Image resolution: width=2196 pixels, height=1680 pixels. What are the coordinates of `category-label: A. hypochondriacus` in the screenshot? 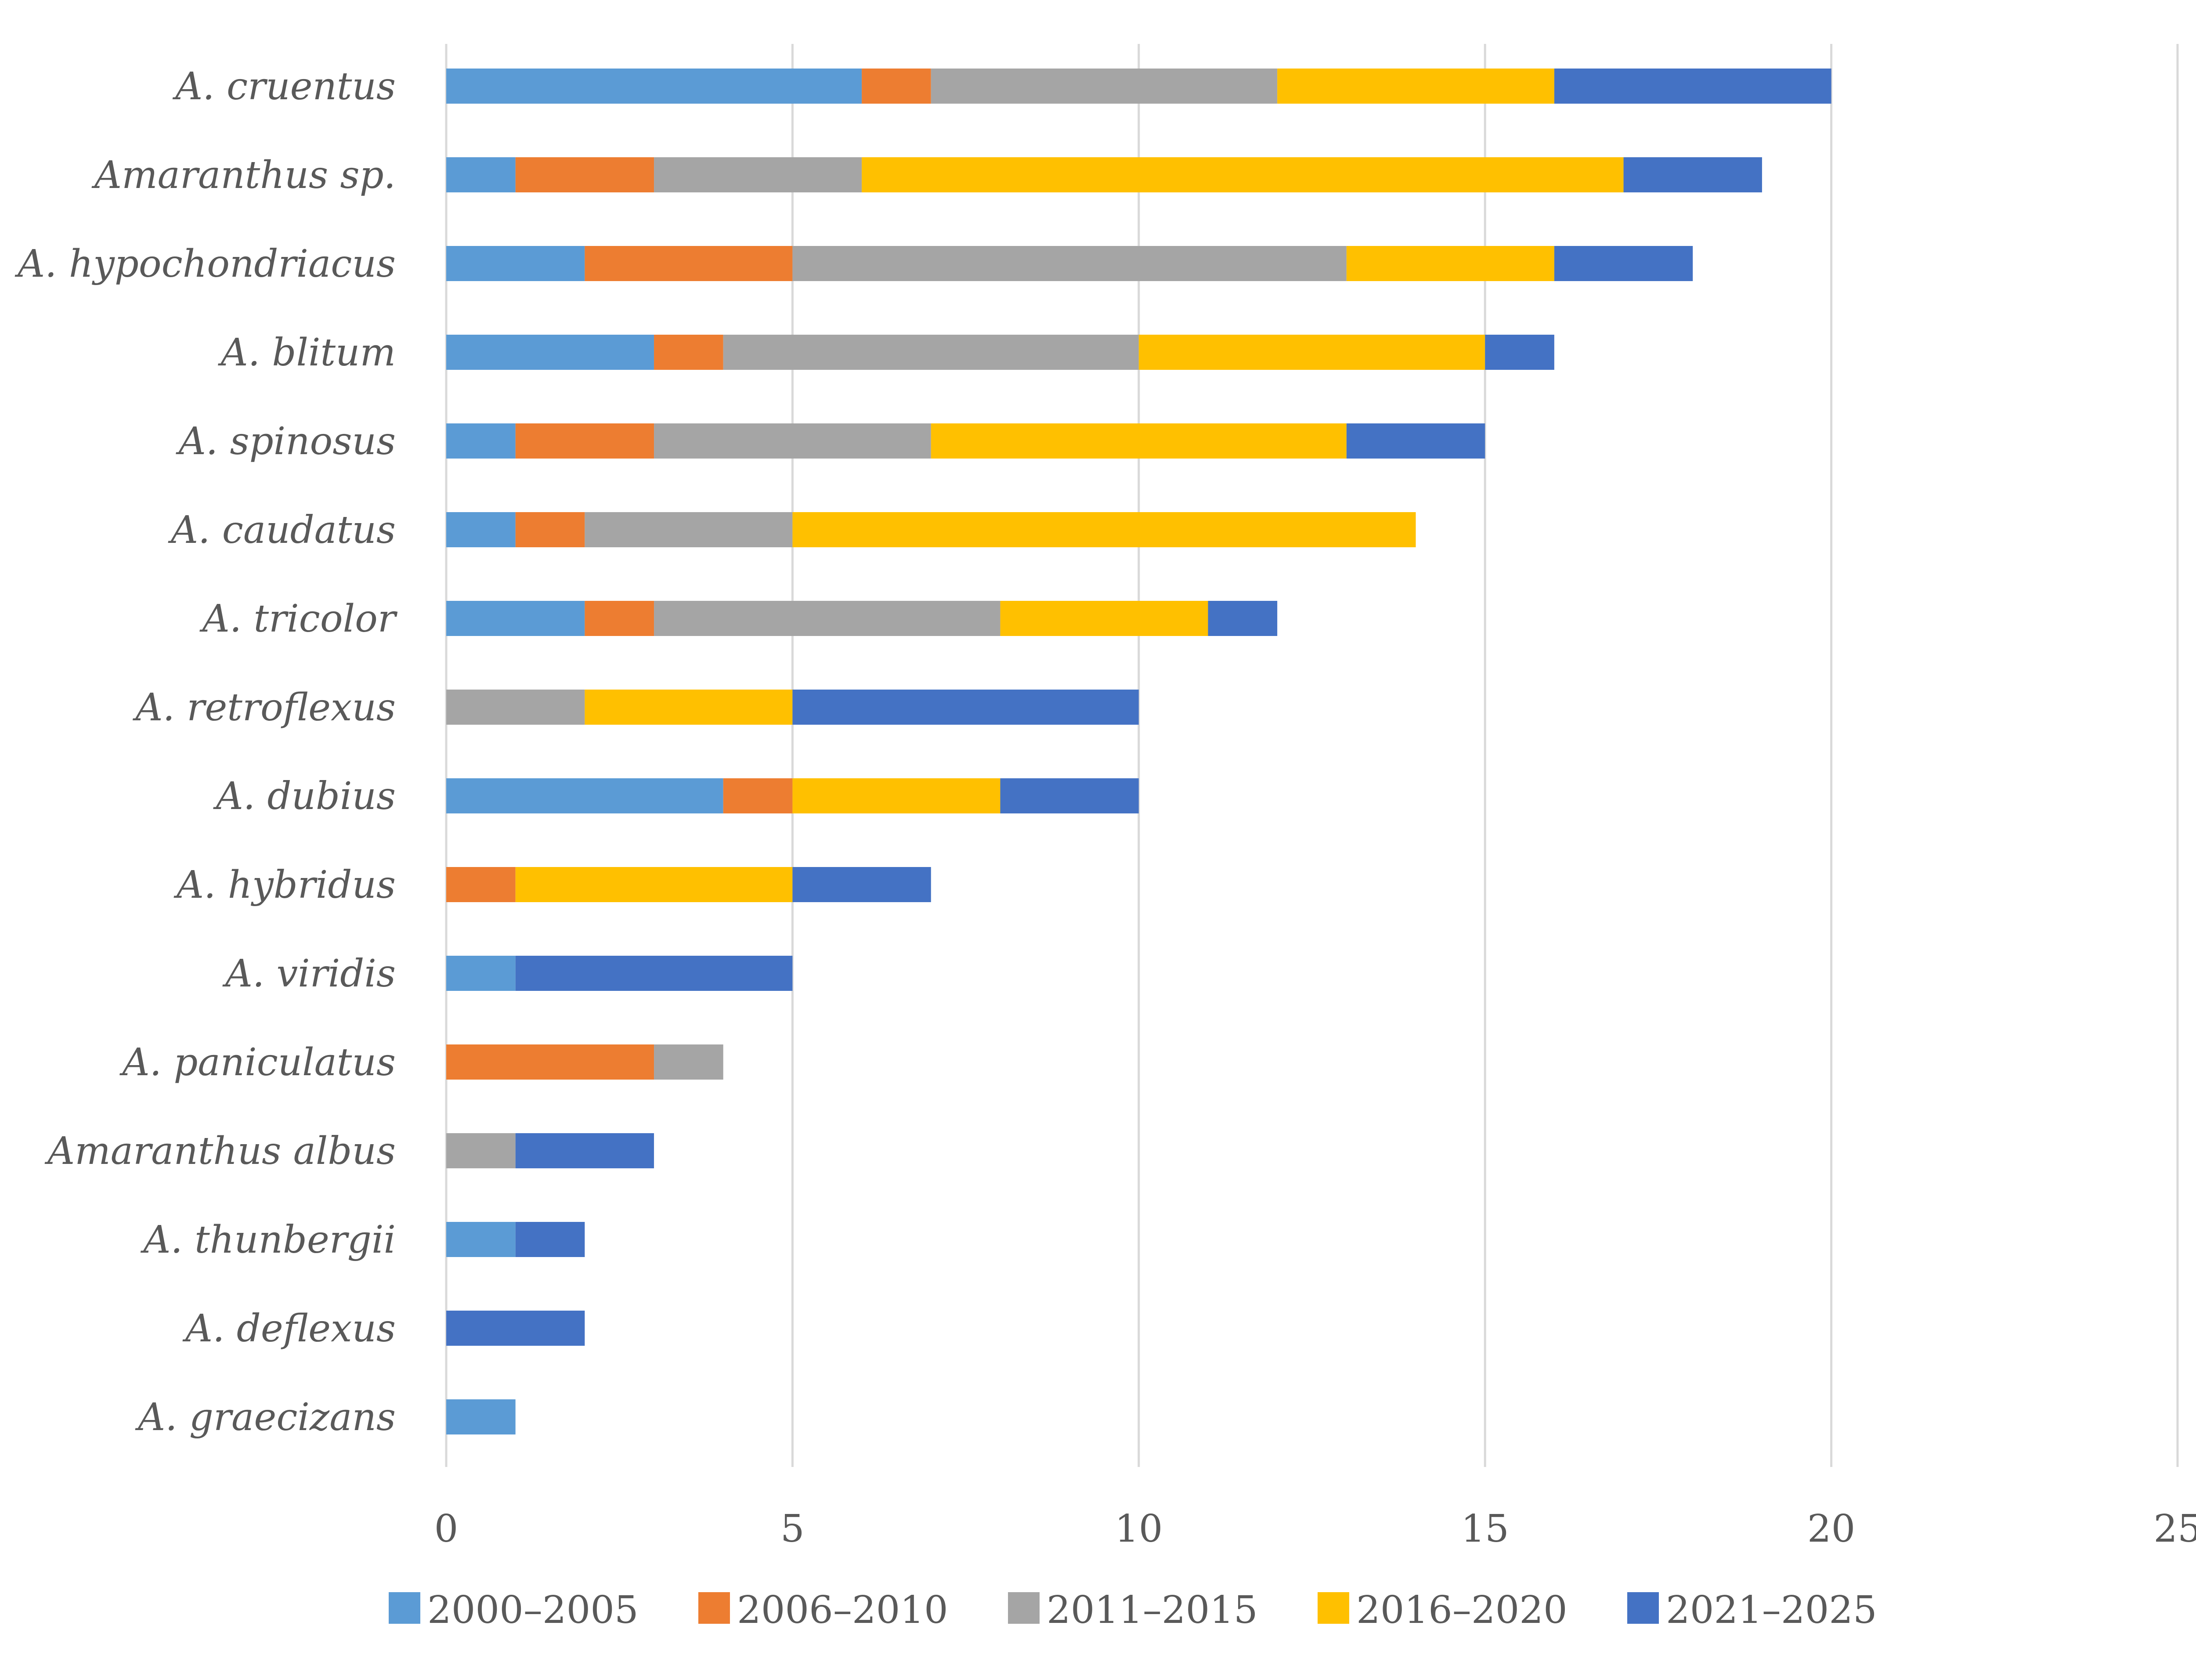 It's located at (205, 264).